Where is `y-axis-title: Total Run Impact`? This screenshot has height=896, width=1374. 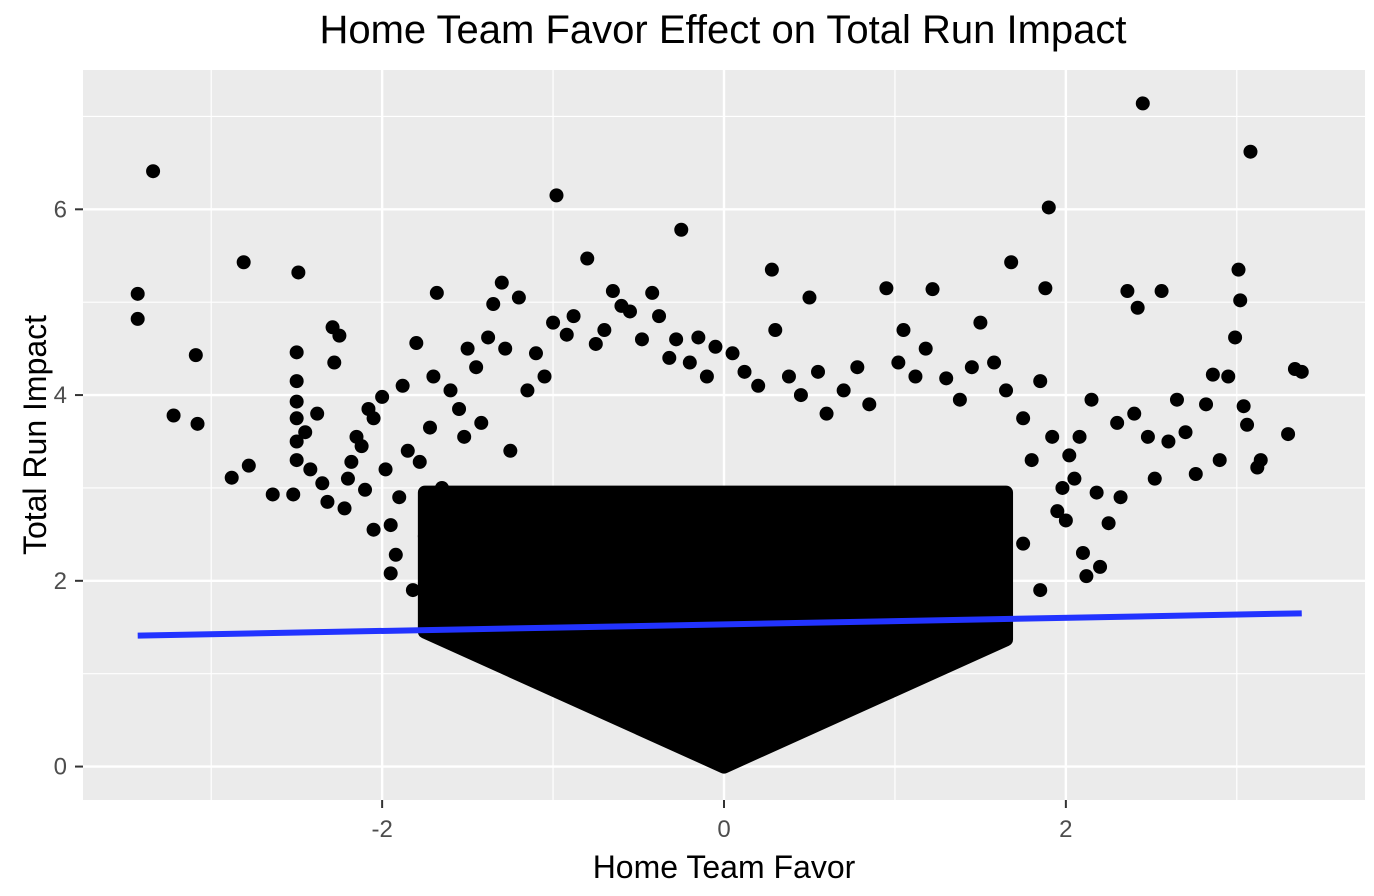 y-axis-title: Total Run Impact is located at coordinates (35, 435).